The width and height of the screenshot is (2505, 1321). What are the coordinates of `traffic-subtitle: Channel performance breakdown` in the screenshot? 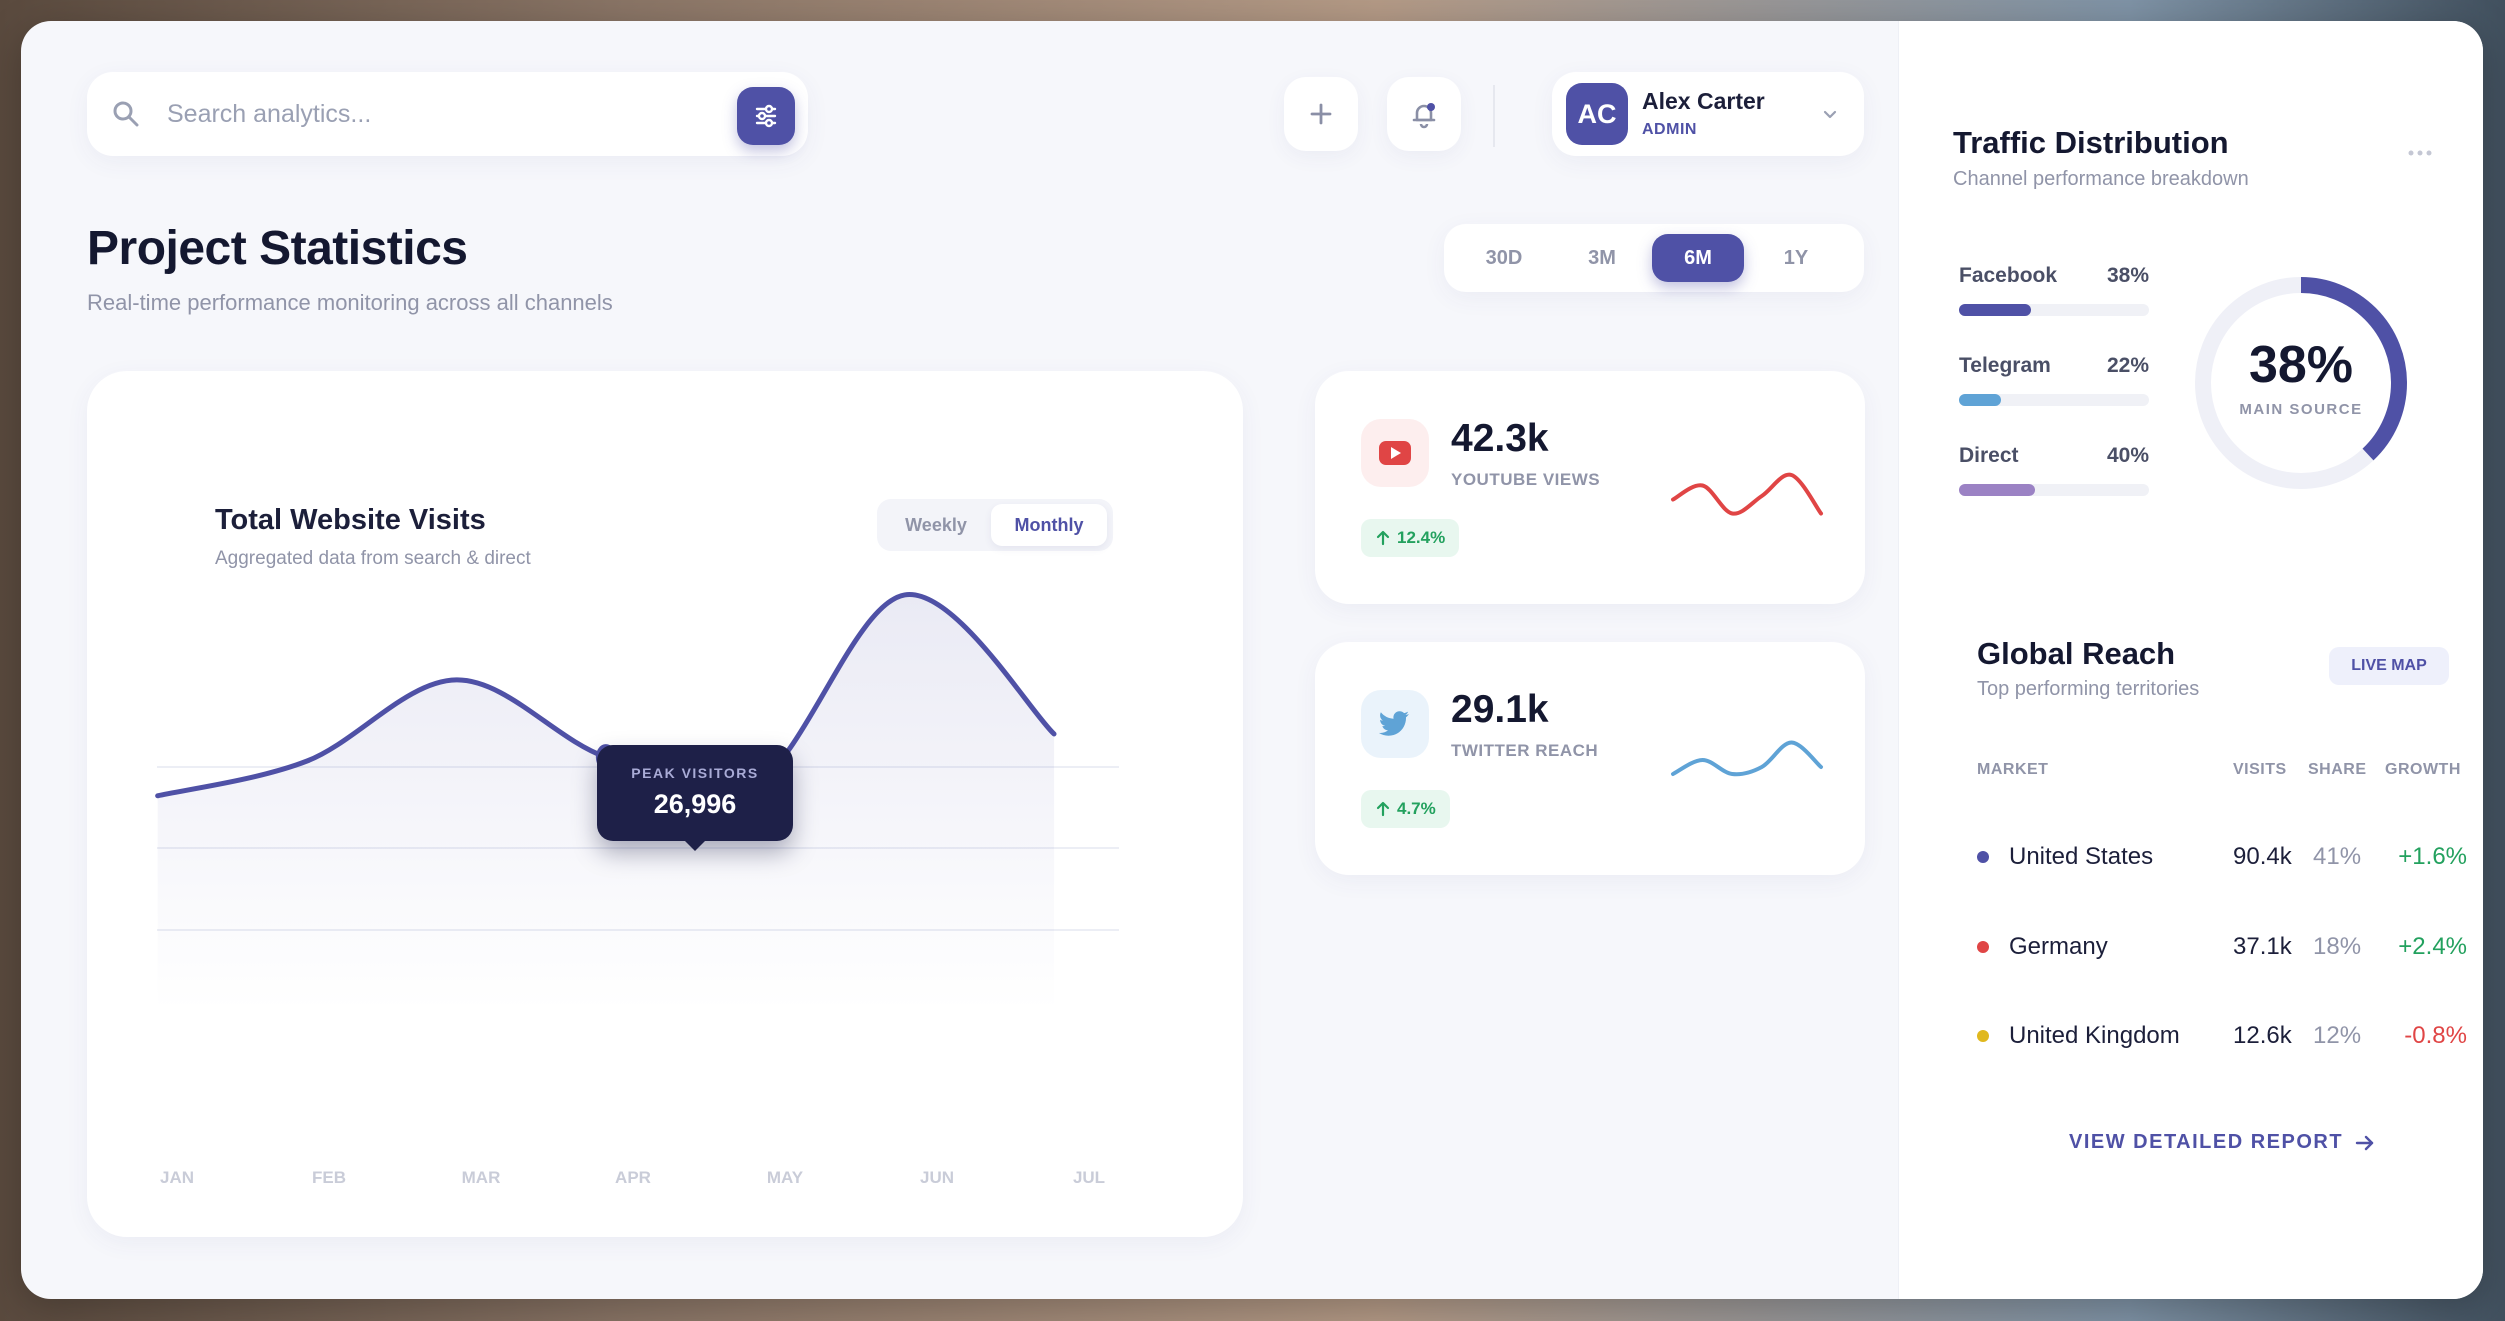 It's located at (2101, 179).